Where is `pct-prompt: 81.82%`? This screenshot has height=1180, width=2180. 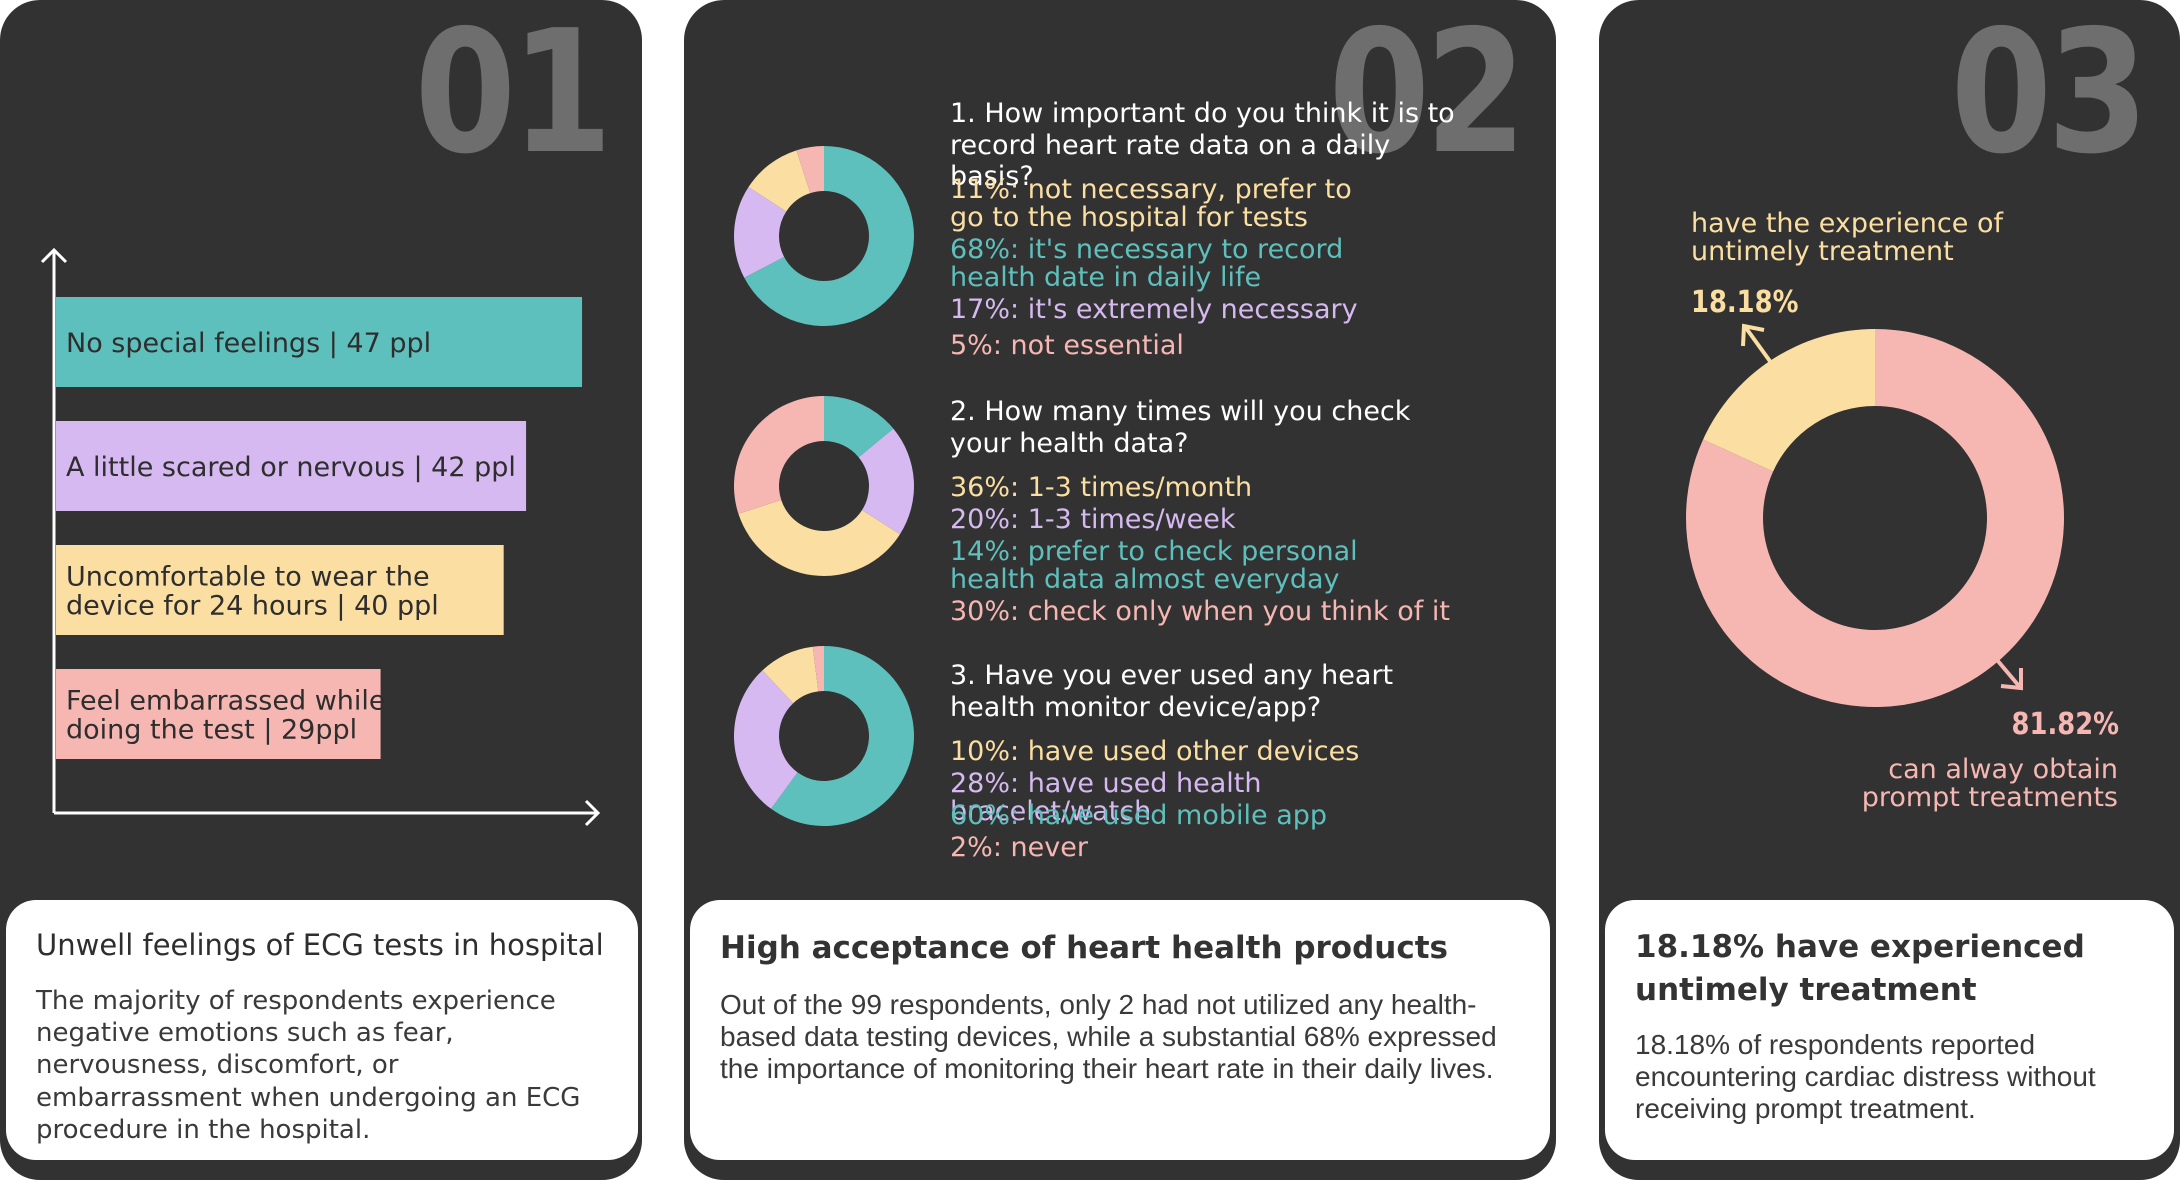
pct-prompt: 81.82% is located at coordinates (2065, 723).